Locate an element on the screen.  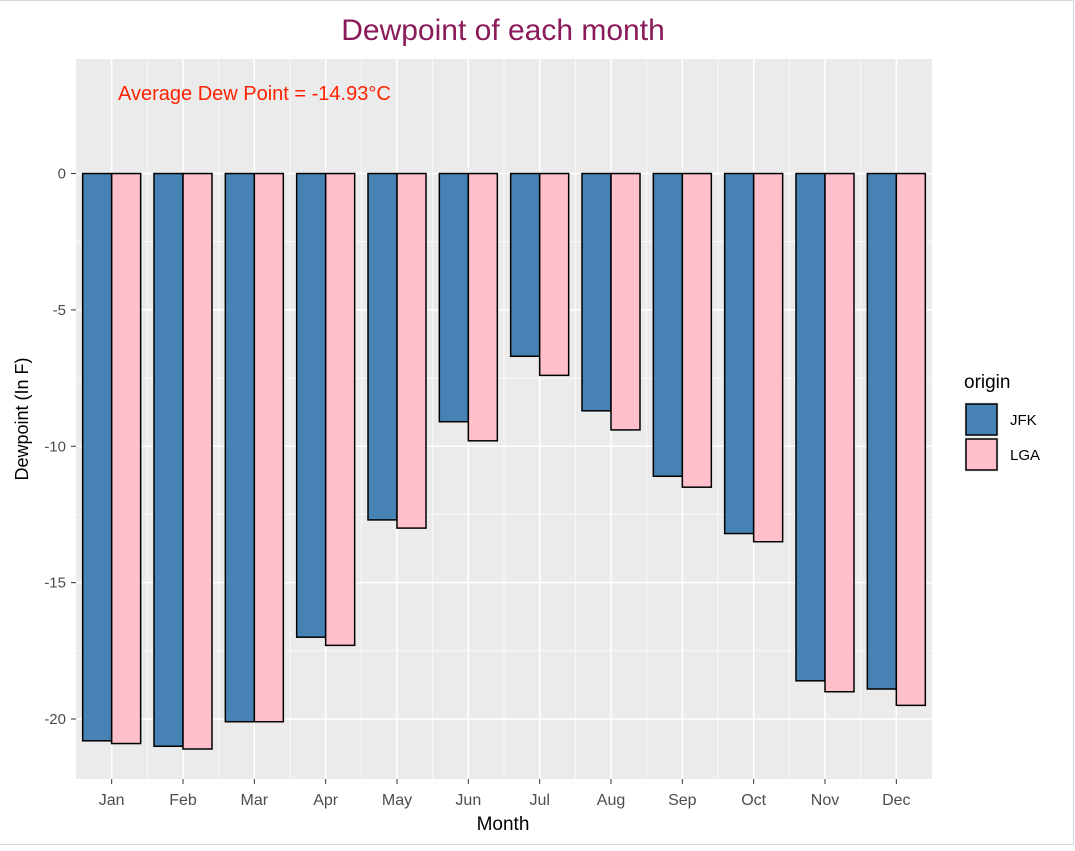
bar-lga-may is located at coordinates (411, 350).